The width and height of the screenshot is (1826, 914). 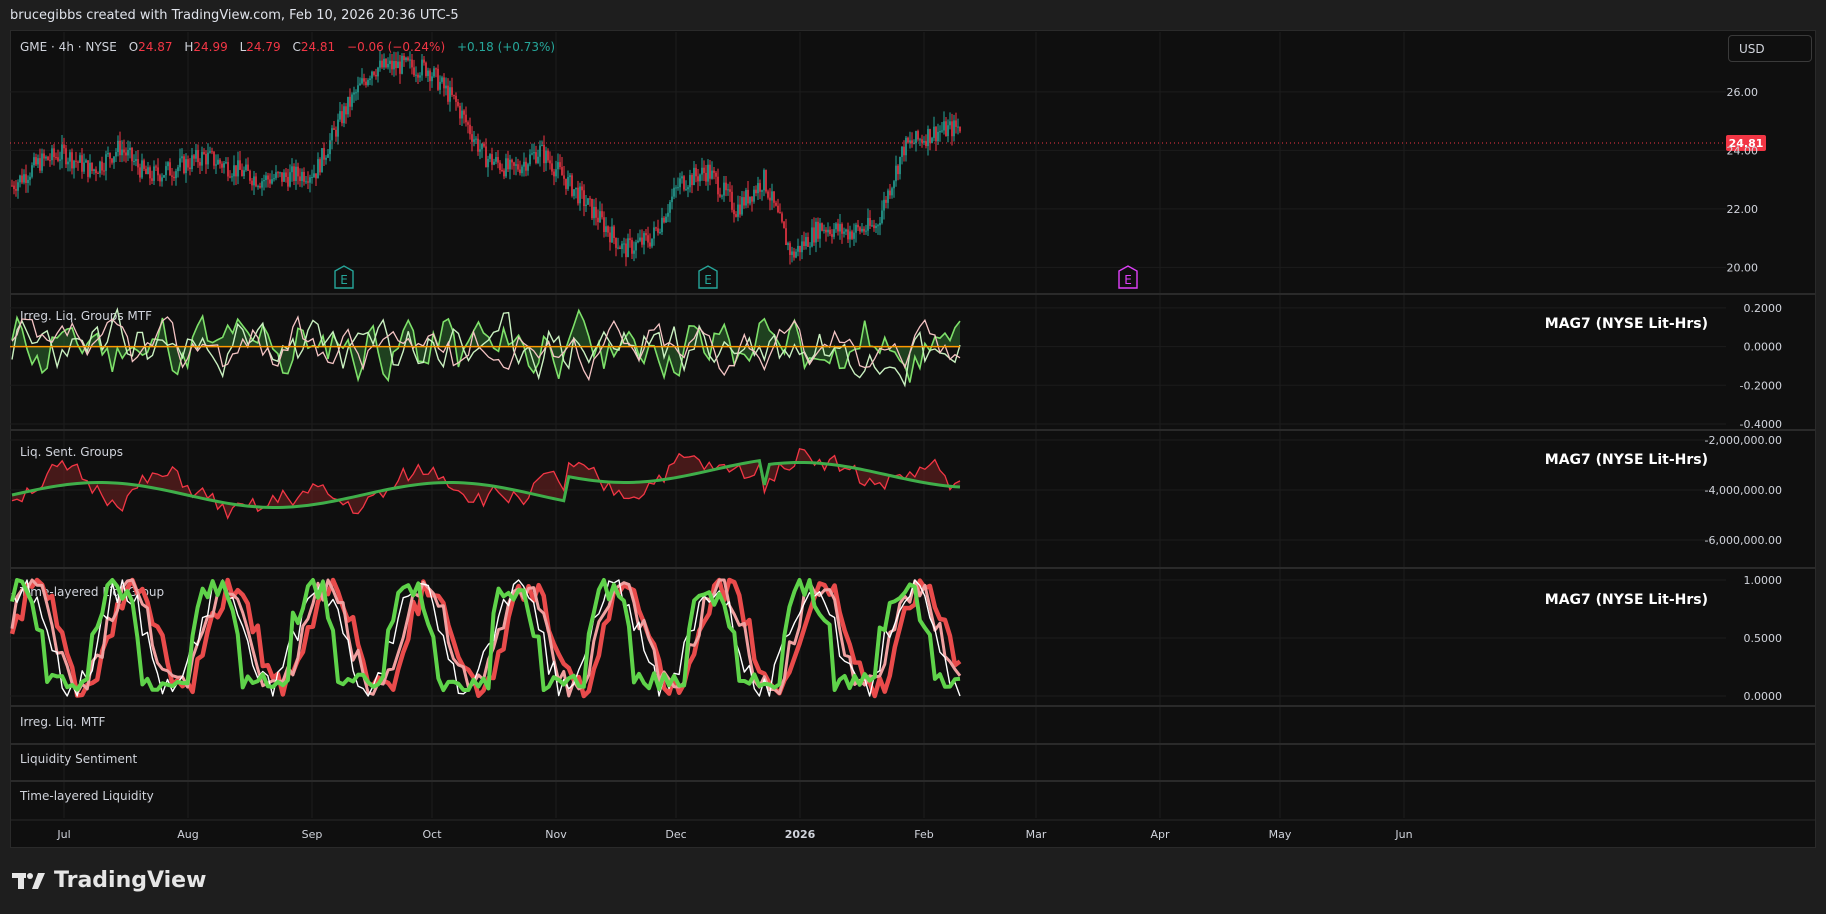 I want to click on y-tick-label: -2,000,000.00, so click(x=1743, y=440).